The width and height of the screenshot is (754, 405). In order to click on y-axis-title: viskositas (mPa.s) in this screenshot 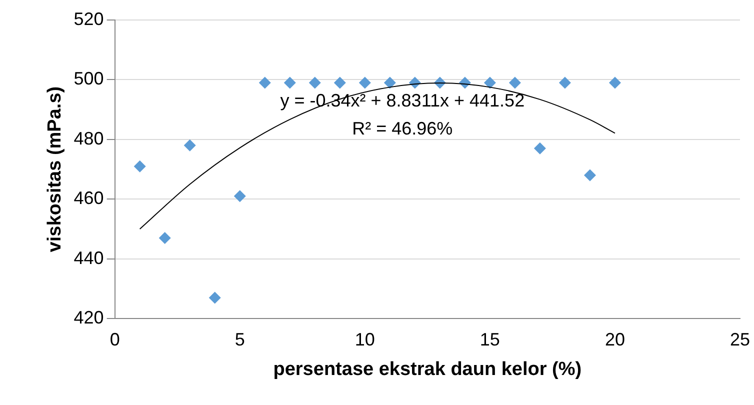, I will do `click(55, 169)`.